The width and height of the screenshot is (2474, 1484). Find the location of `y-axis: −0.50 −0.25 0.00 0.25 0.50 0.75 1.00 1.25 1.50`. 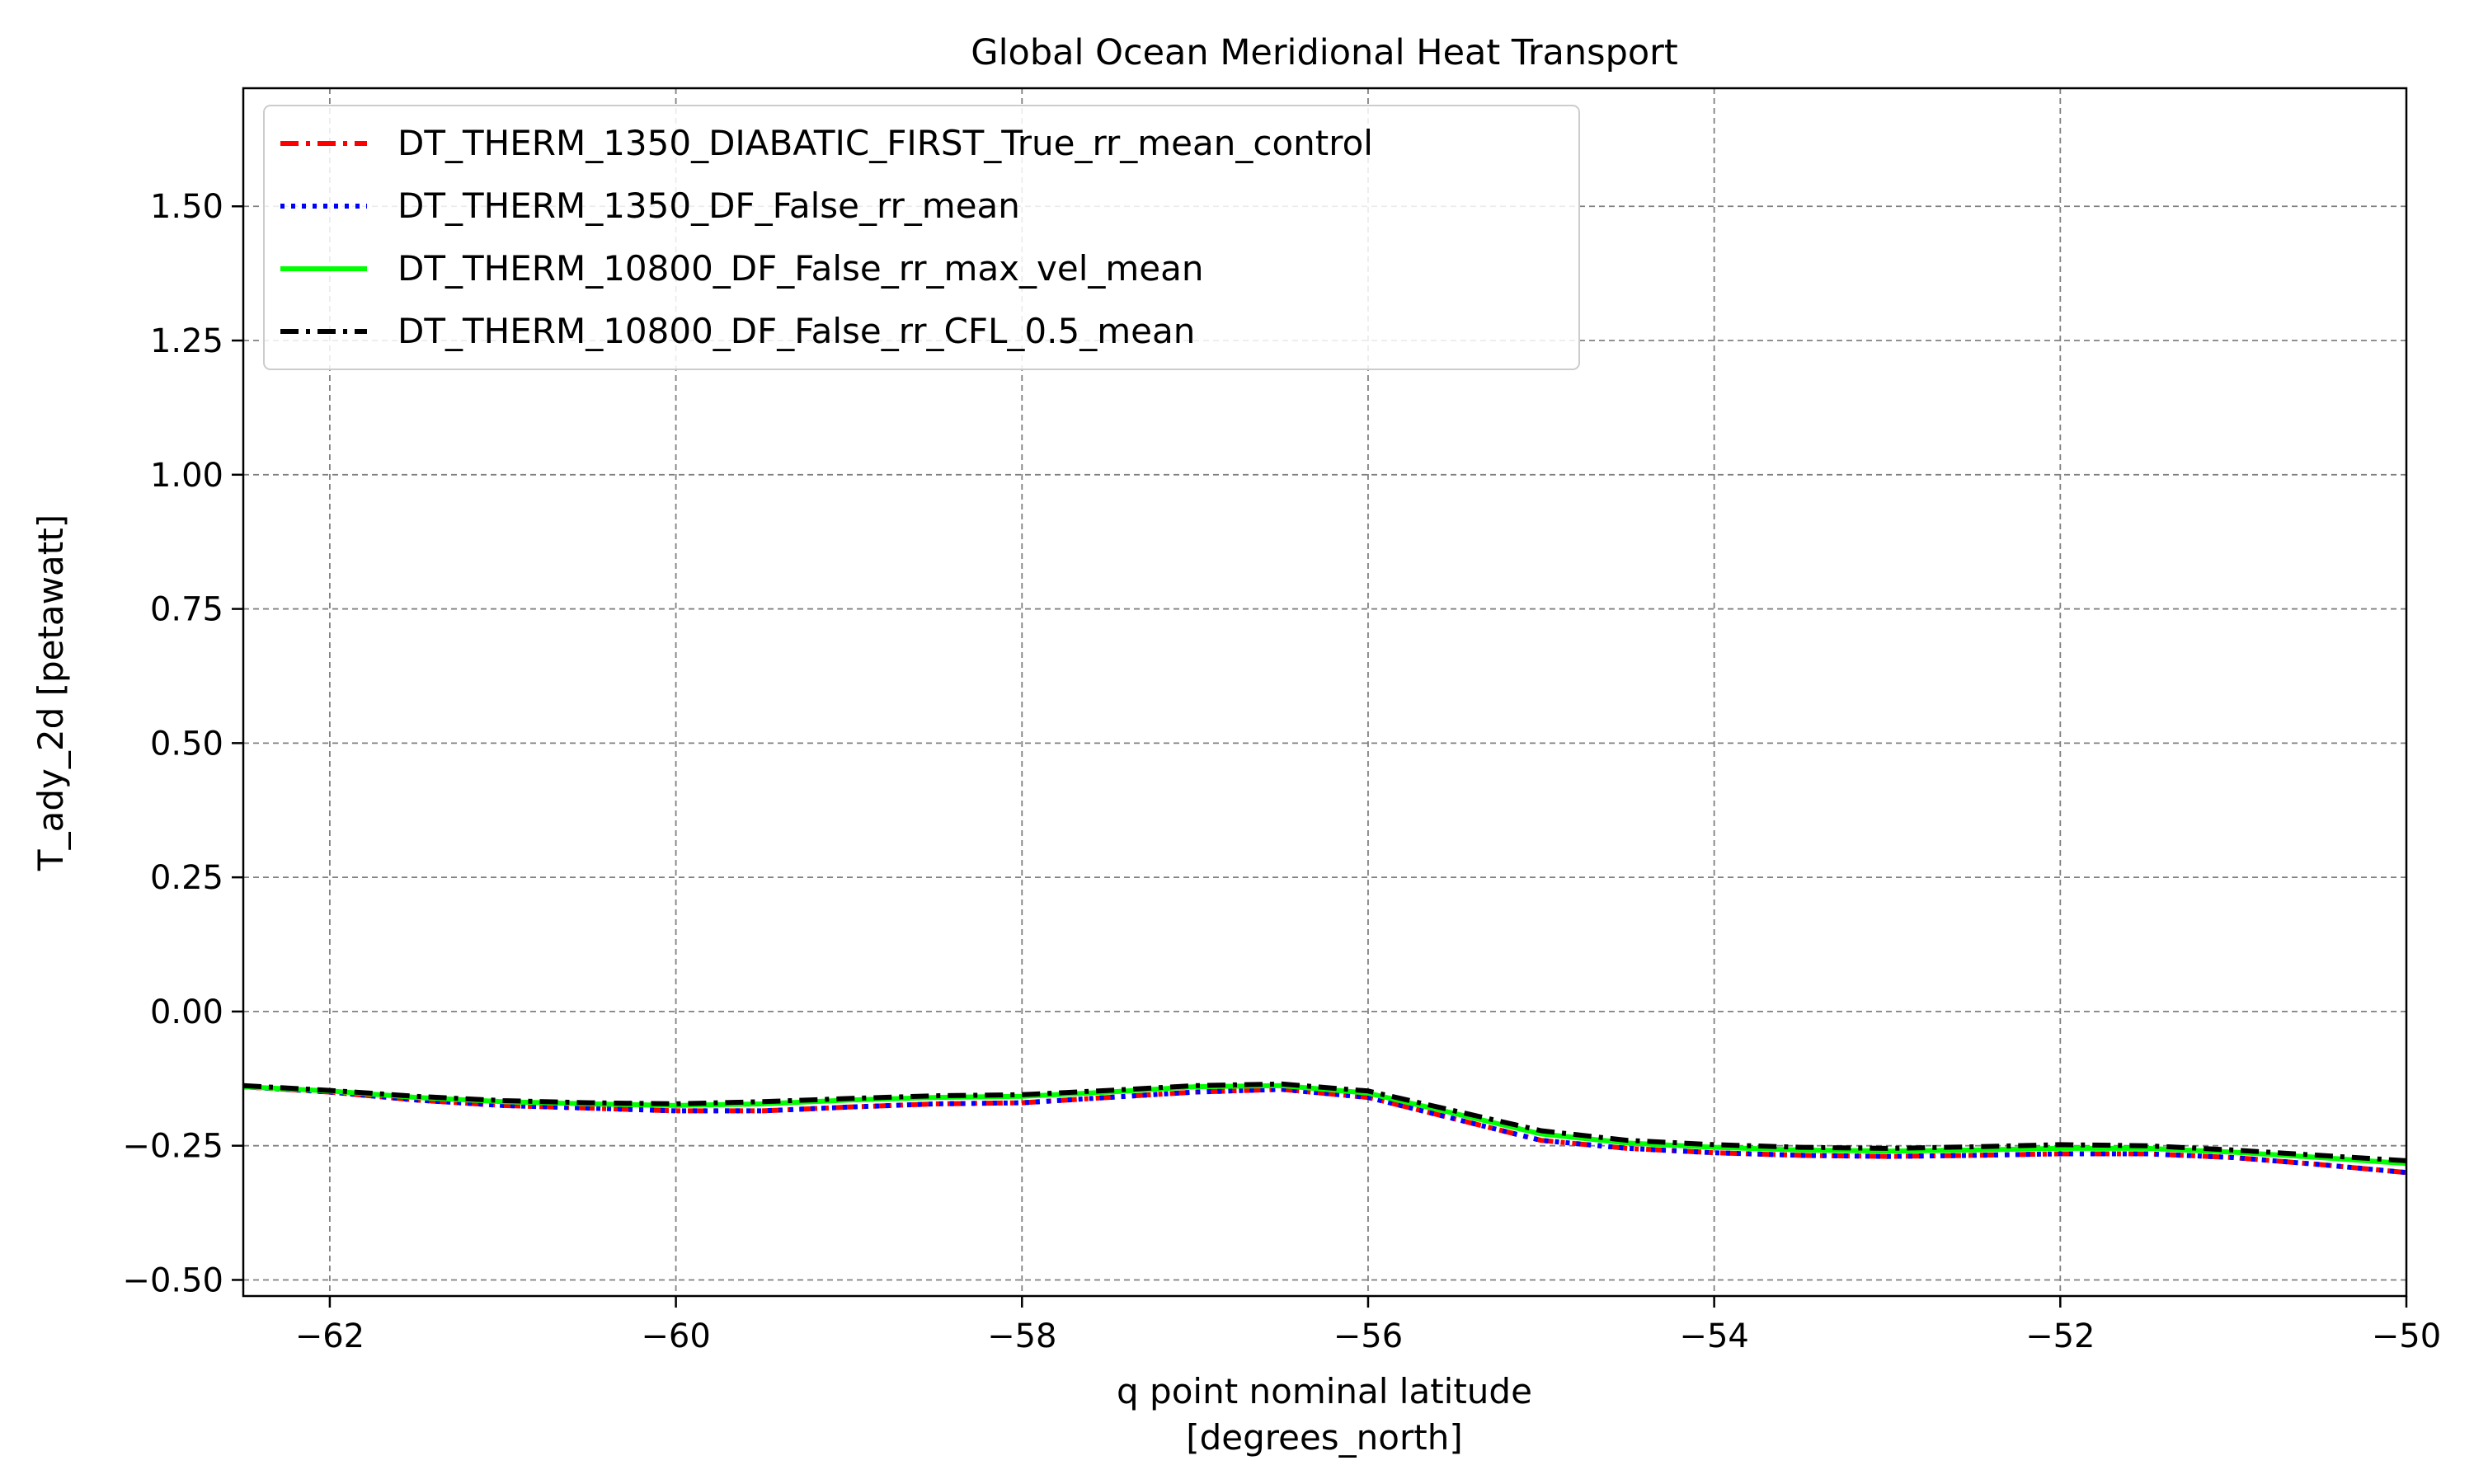

y-axis: −0.50 −0.25 0.00 0.25 0.50 0.75 1.00 1.25 1.50 is located at coordinates (182, 743).